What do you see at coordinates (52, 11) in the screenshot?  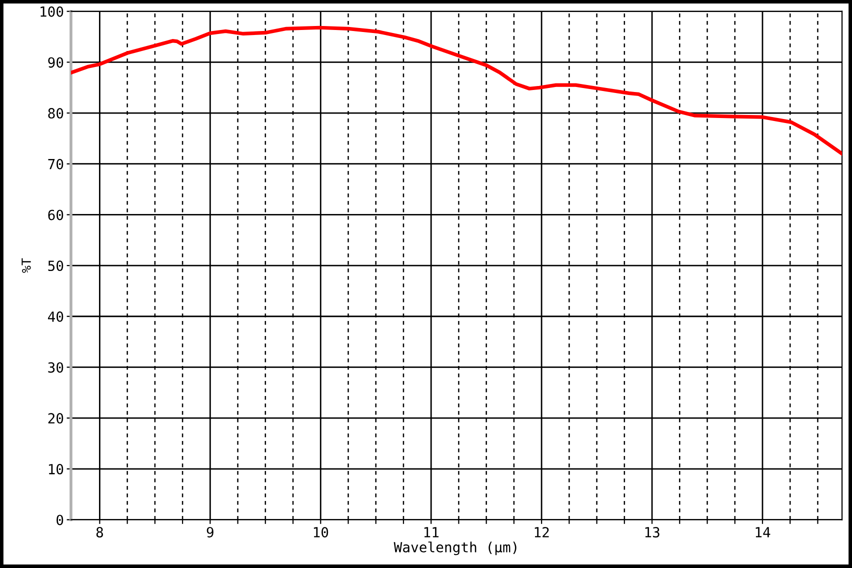 I see `y-tick-label: 100` at bounding box center [52, 11].